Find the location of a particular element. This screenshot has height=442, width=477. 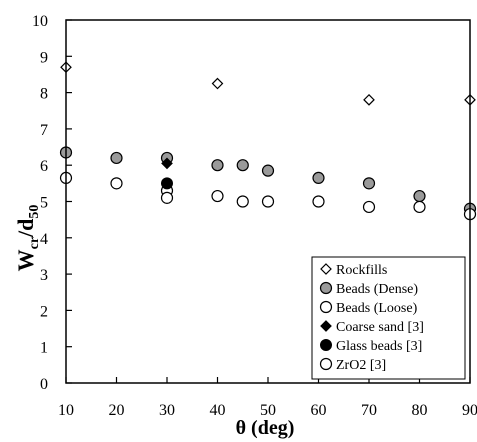

x-axis-ticks: 10 20 30 40 50 60 70 80 90 is located at coordinates (267, 398).